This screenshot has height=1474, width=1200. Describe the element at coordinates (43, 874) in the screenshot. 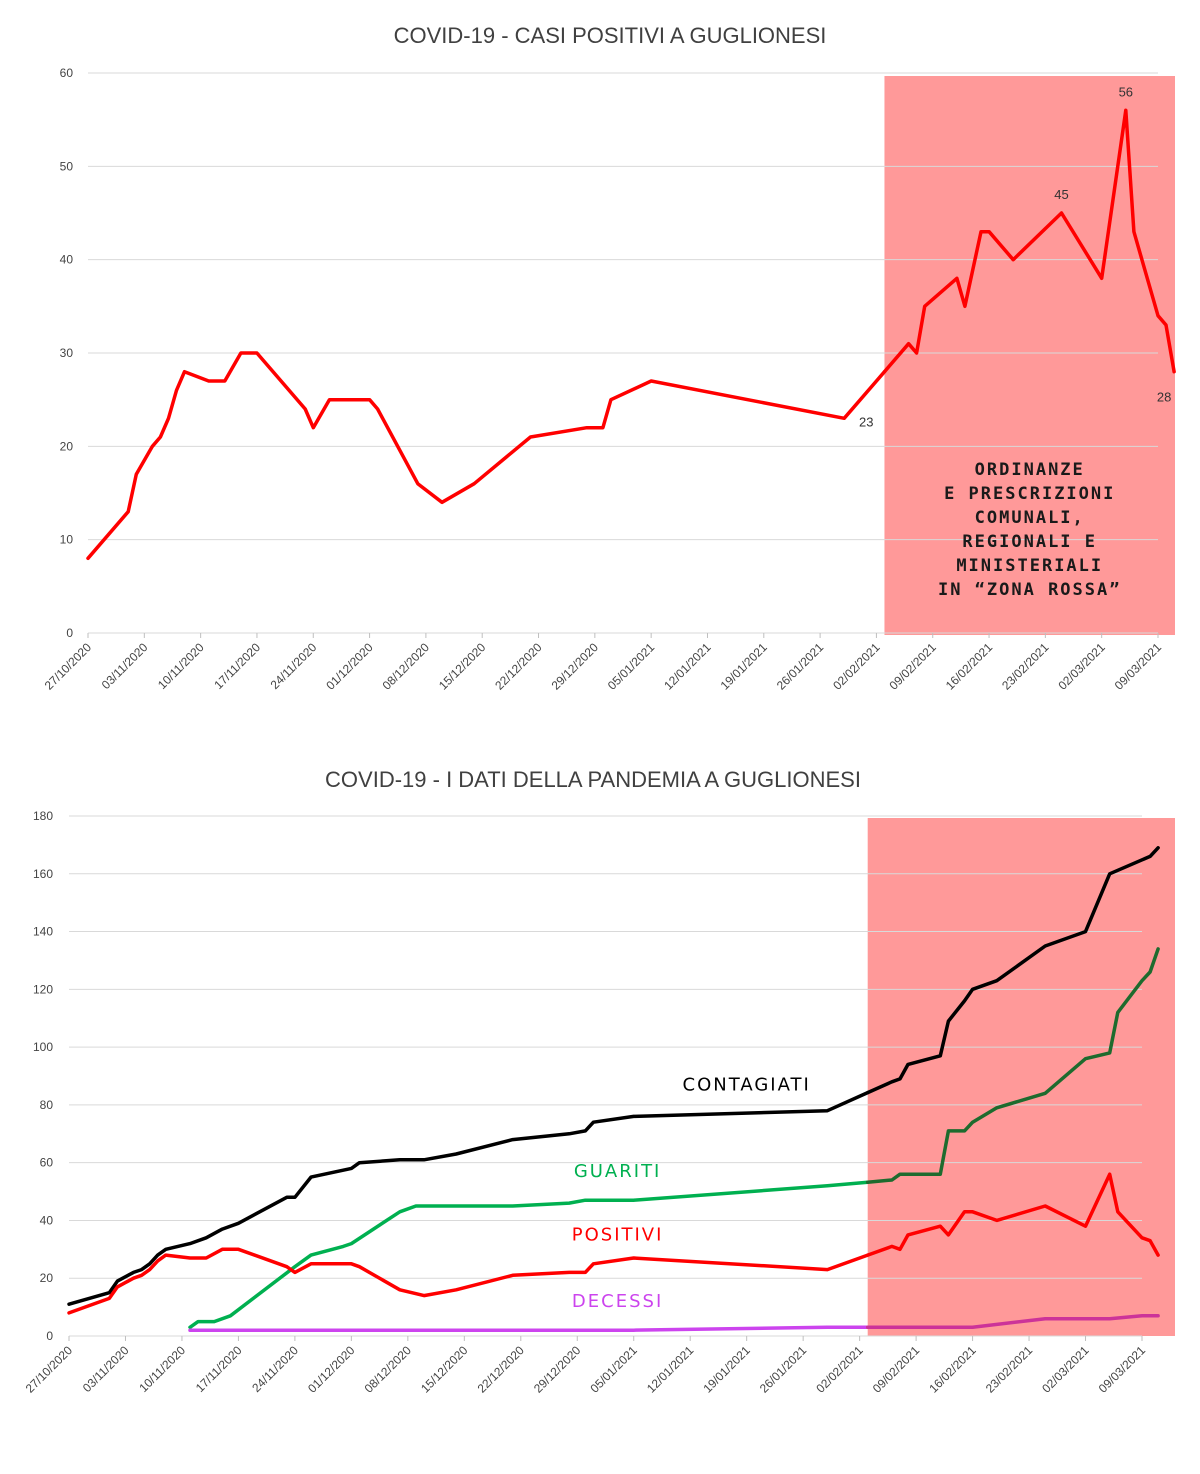

I see `y-tick-label: 160` at that location.